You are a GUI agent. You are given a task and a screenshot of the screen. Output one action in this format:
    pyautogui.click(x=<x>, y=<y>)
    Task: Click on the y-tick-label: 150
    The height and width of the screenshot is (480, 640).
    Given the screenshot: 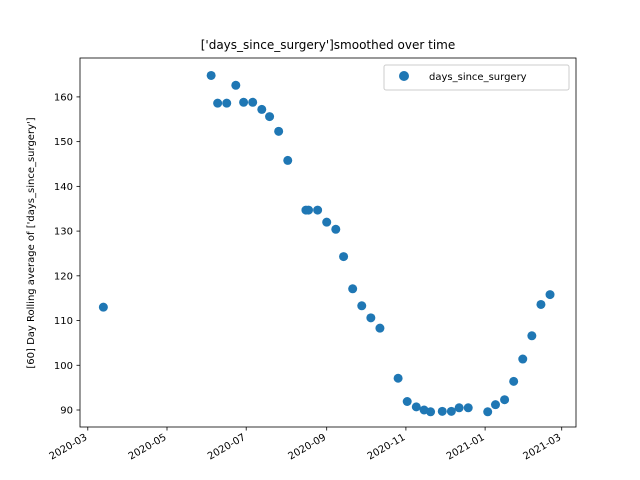 What is the action you would take?
    pyautogui.click(x=63, y=142)
    